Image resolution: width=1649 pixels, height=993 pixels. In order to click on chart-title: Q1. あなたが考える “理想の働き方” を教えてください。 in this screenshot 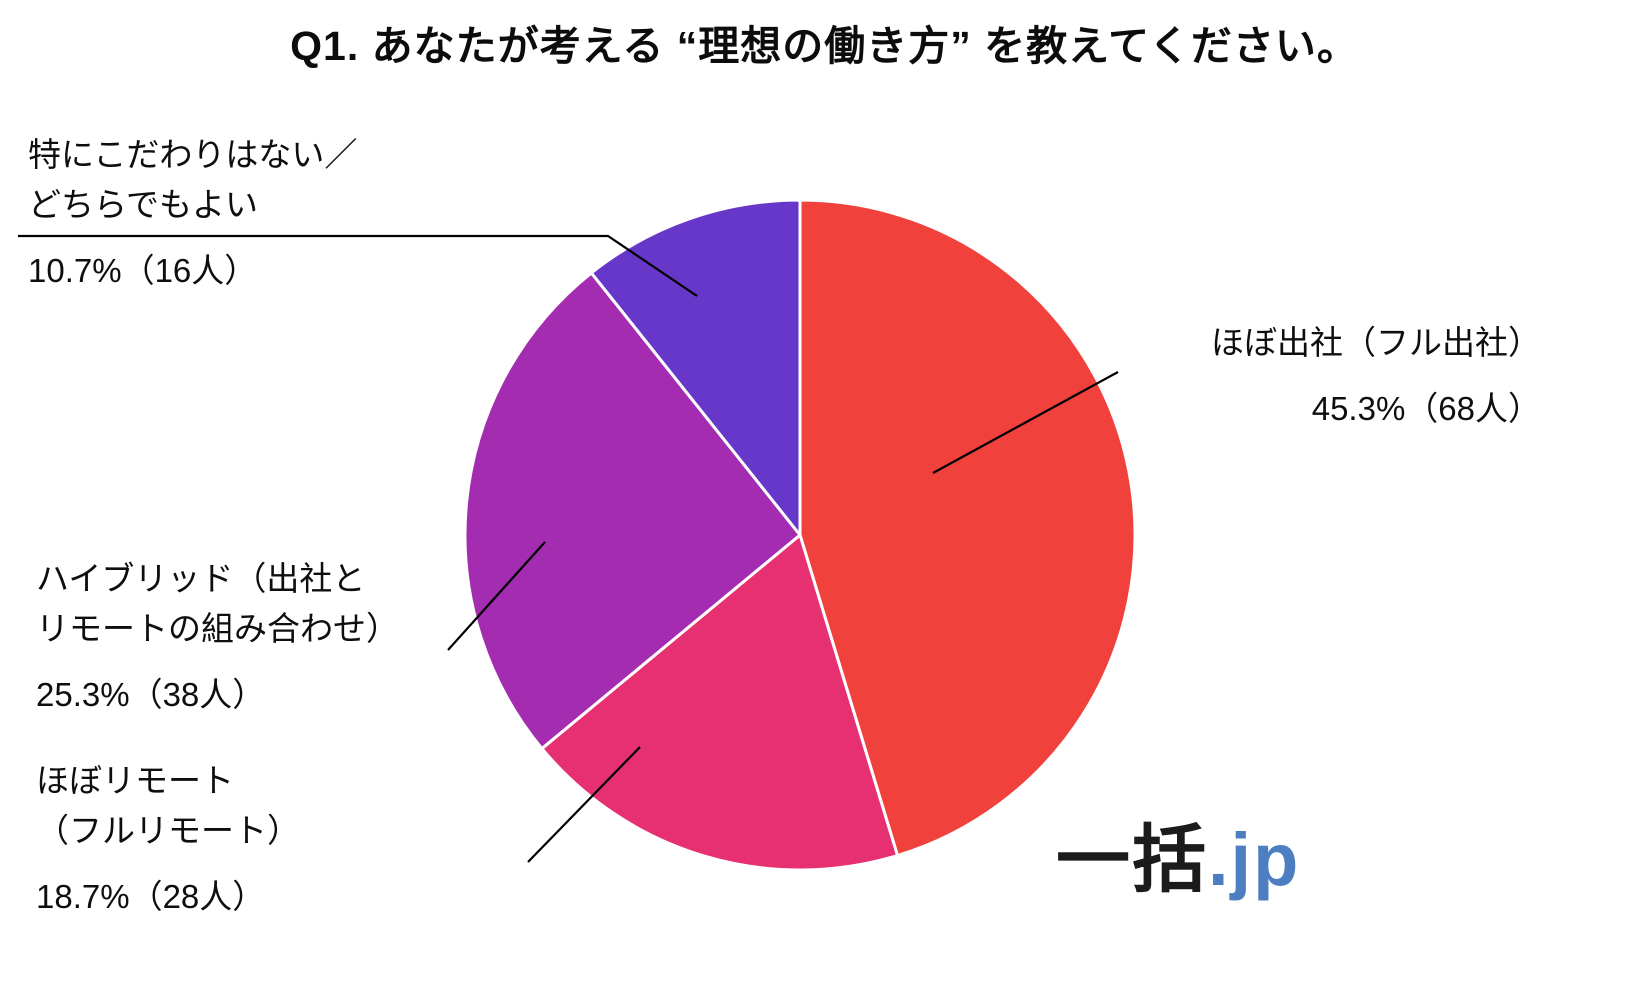, I will do `click(824, 46)`.